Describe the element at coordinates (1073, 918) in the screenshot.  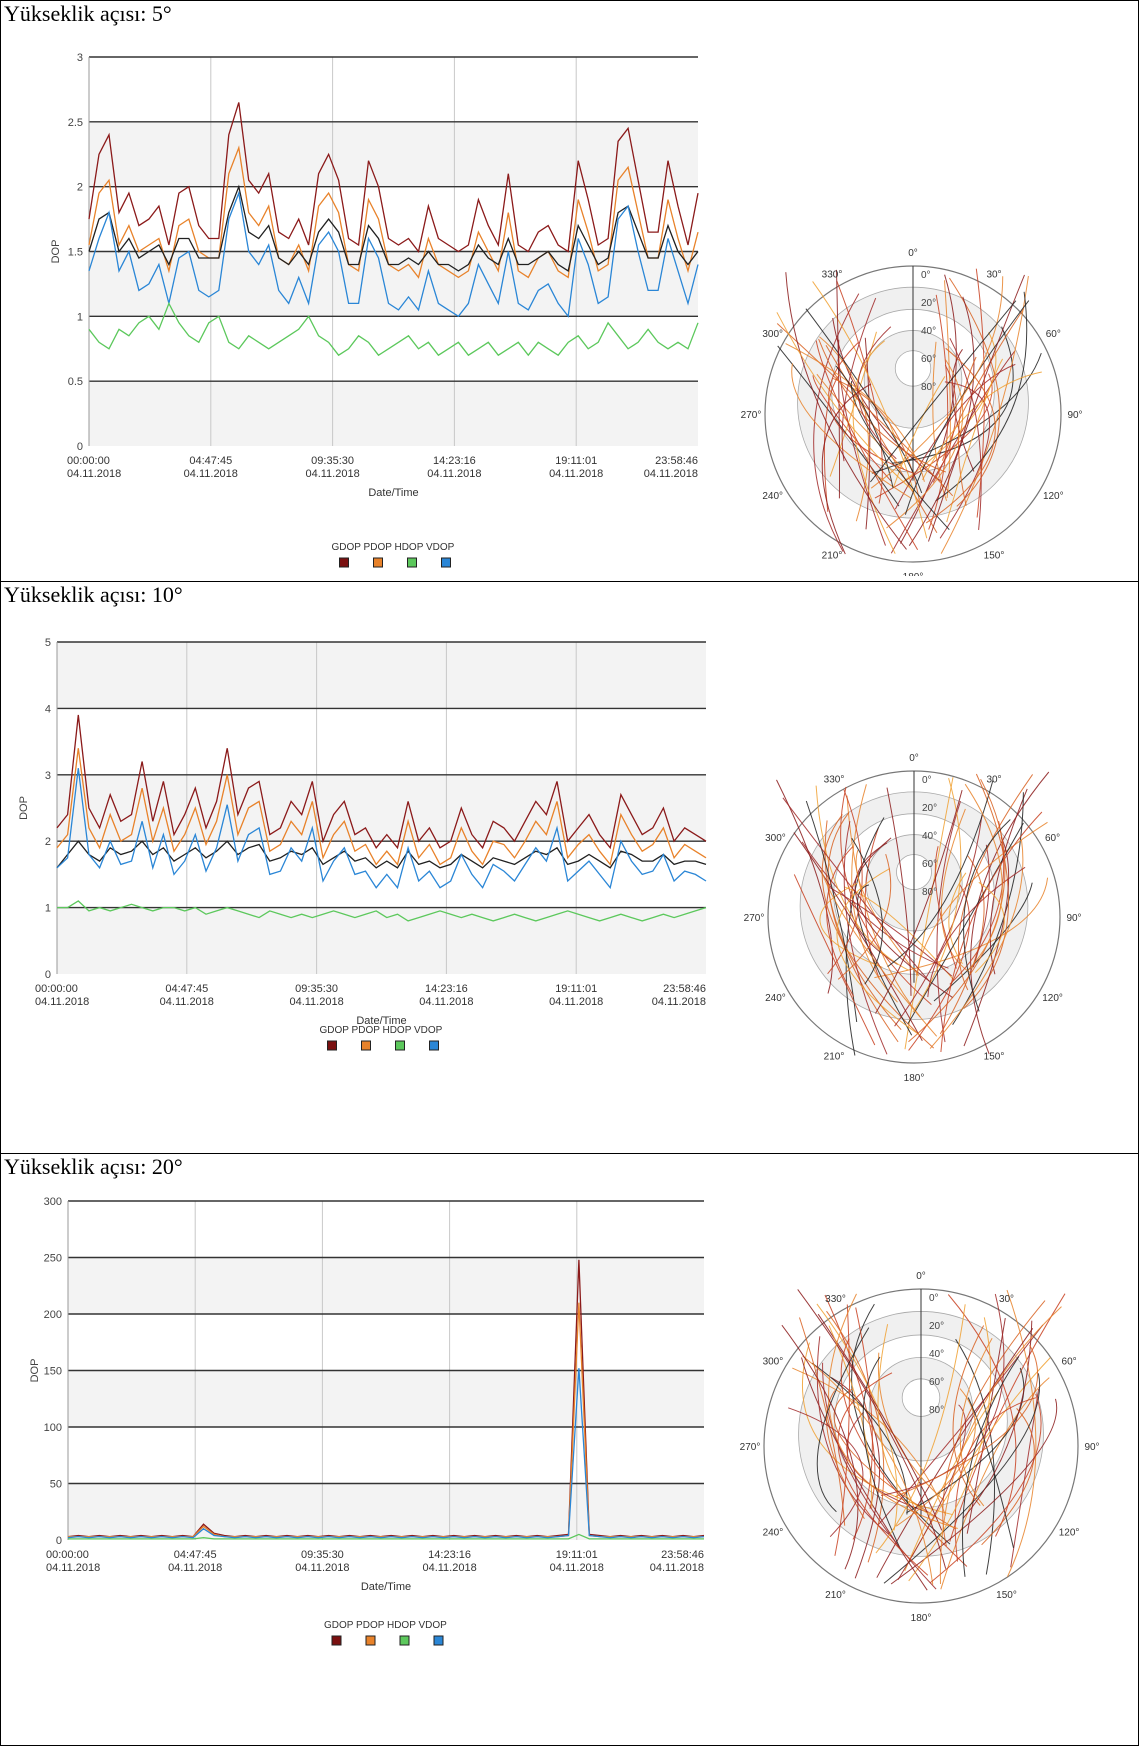
I see `azimuth-label: 90°` at that location.